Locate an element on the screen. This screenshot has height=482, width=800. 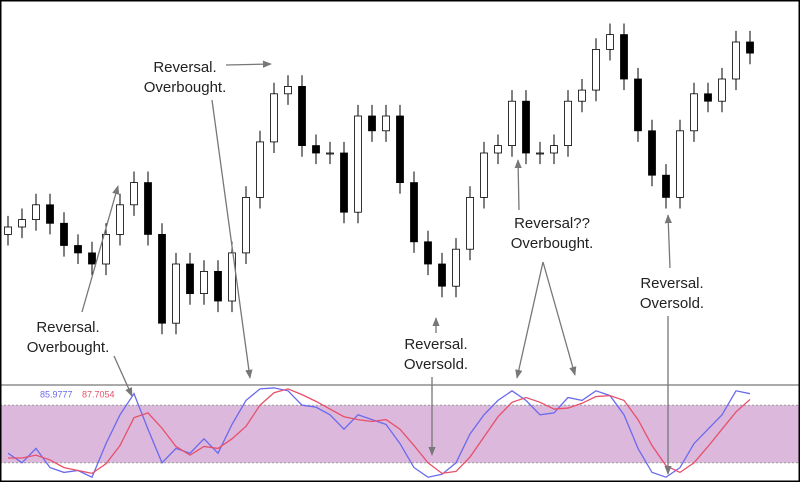
annotation: Reversal?? is located at coordinates (552, 223).